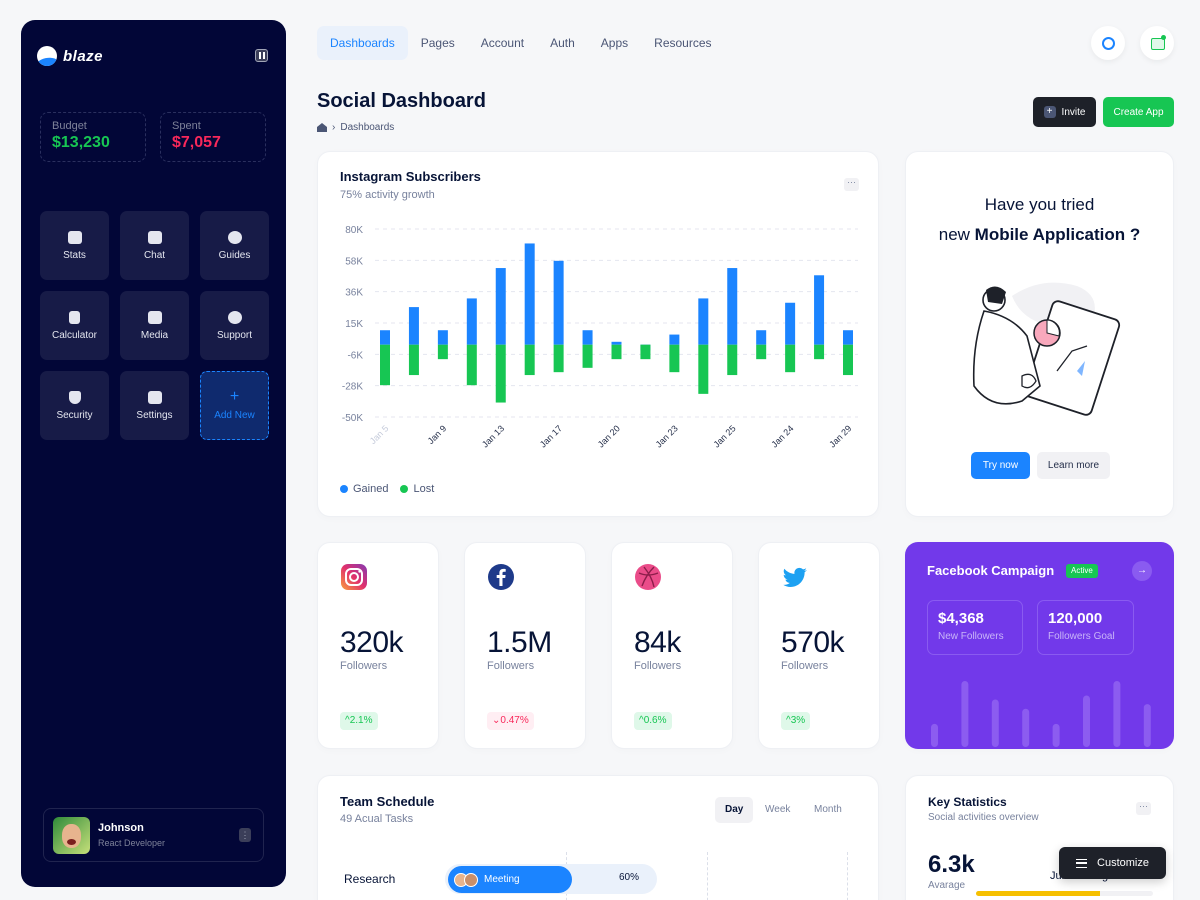  Describe the element at coordinates (724, 436) in the screenshot. I see `x-tick-label: Jan 25` at that location.